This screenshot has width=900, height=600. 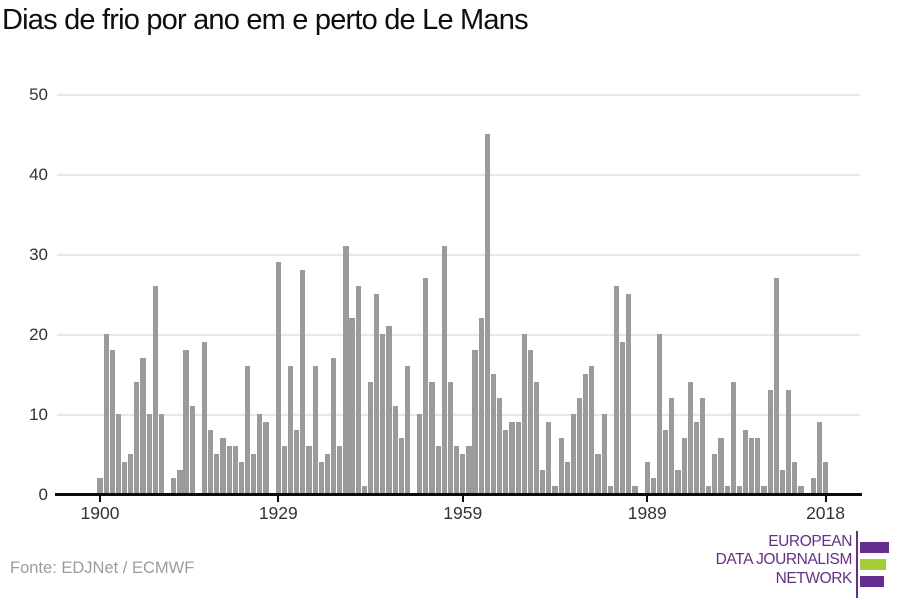 I want to click on logo-bar-bottom, so click(x=872, y=581).